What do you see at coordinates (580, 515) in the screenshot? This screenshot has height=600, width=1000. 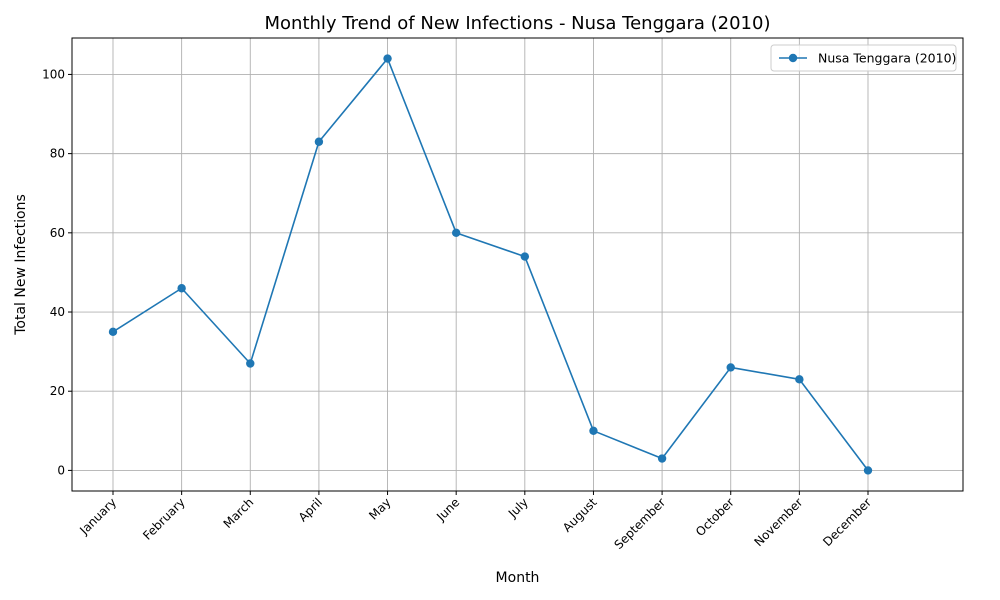 I see `x-tick-label: August` at bounding box center [580, 515].